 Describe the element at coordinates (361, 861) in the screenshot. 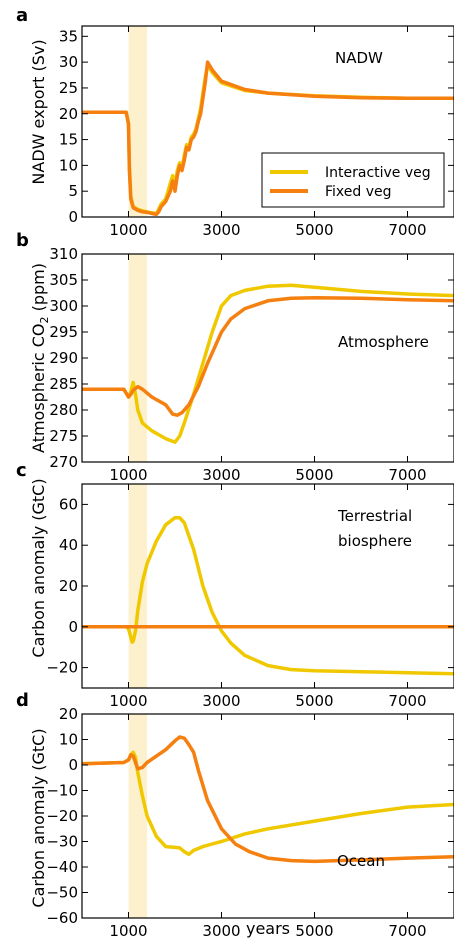

I see `annotation-ocean: Ocean` at that location.